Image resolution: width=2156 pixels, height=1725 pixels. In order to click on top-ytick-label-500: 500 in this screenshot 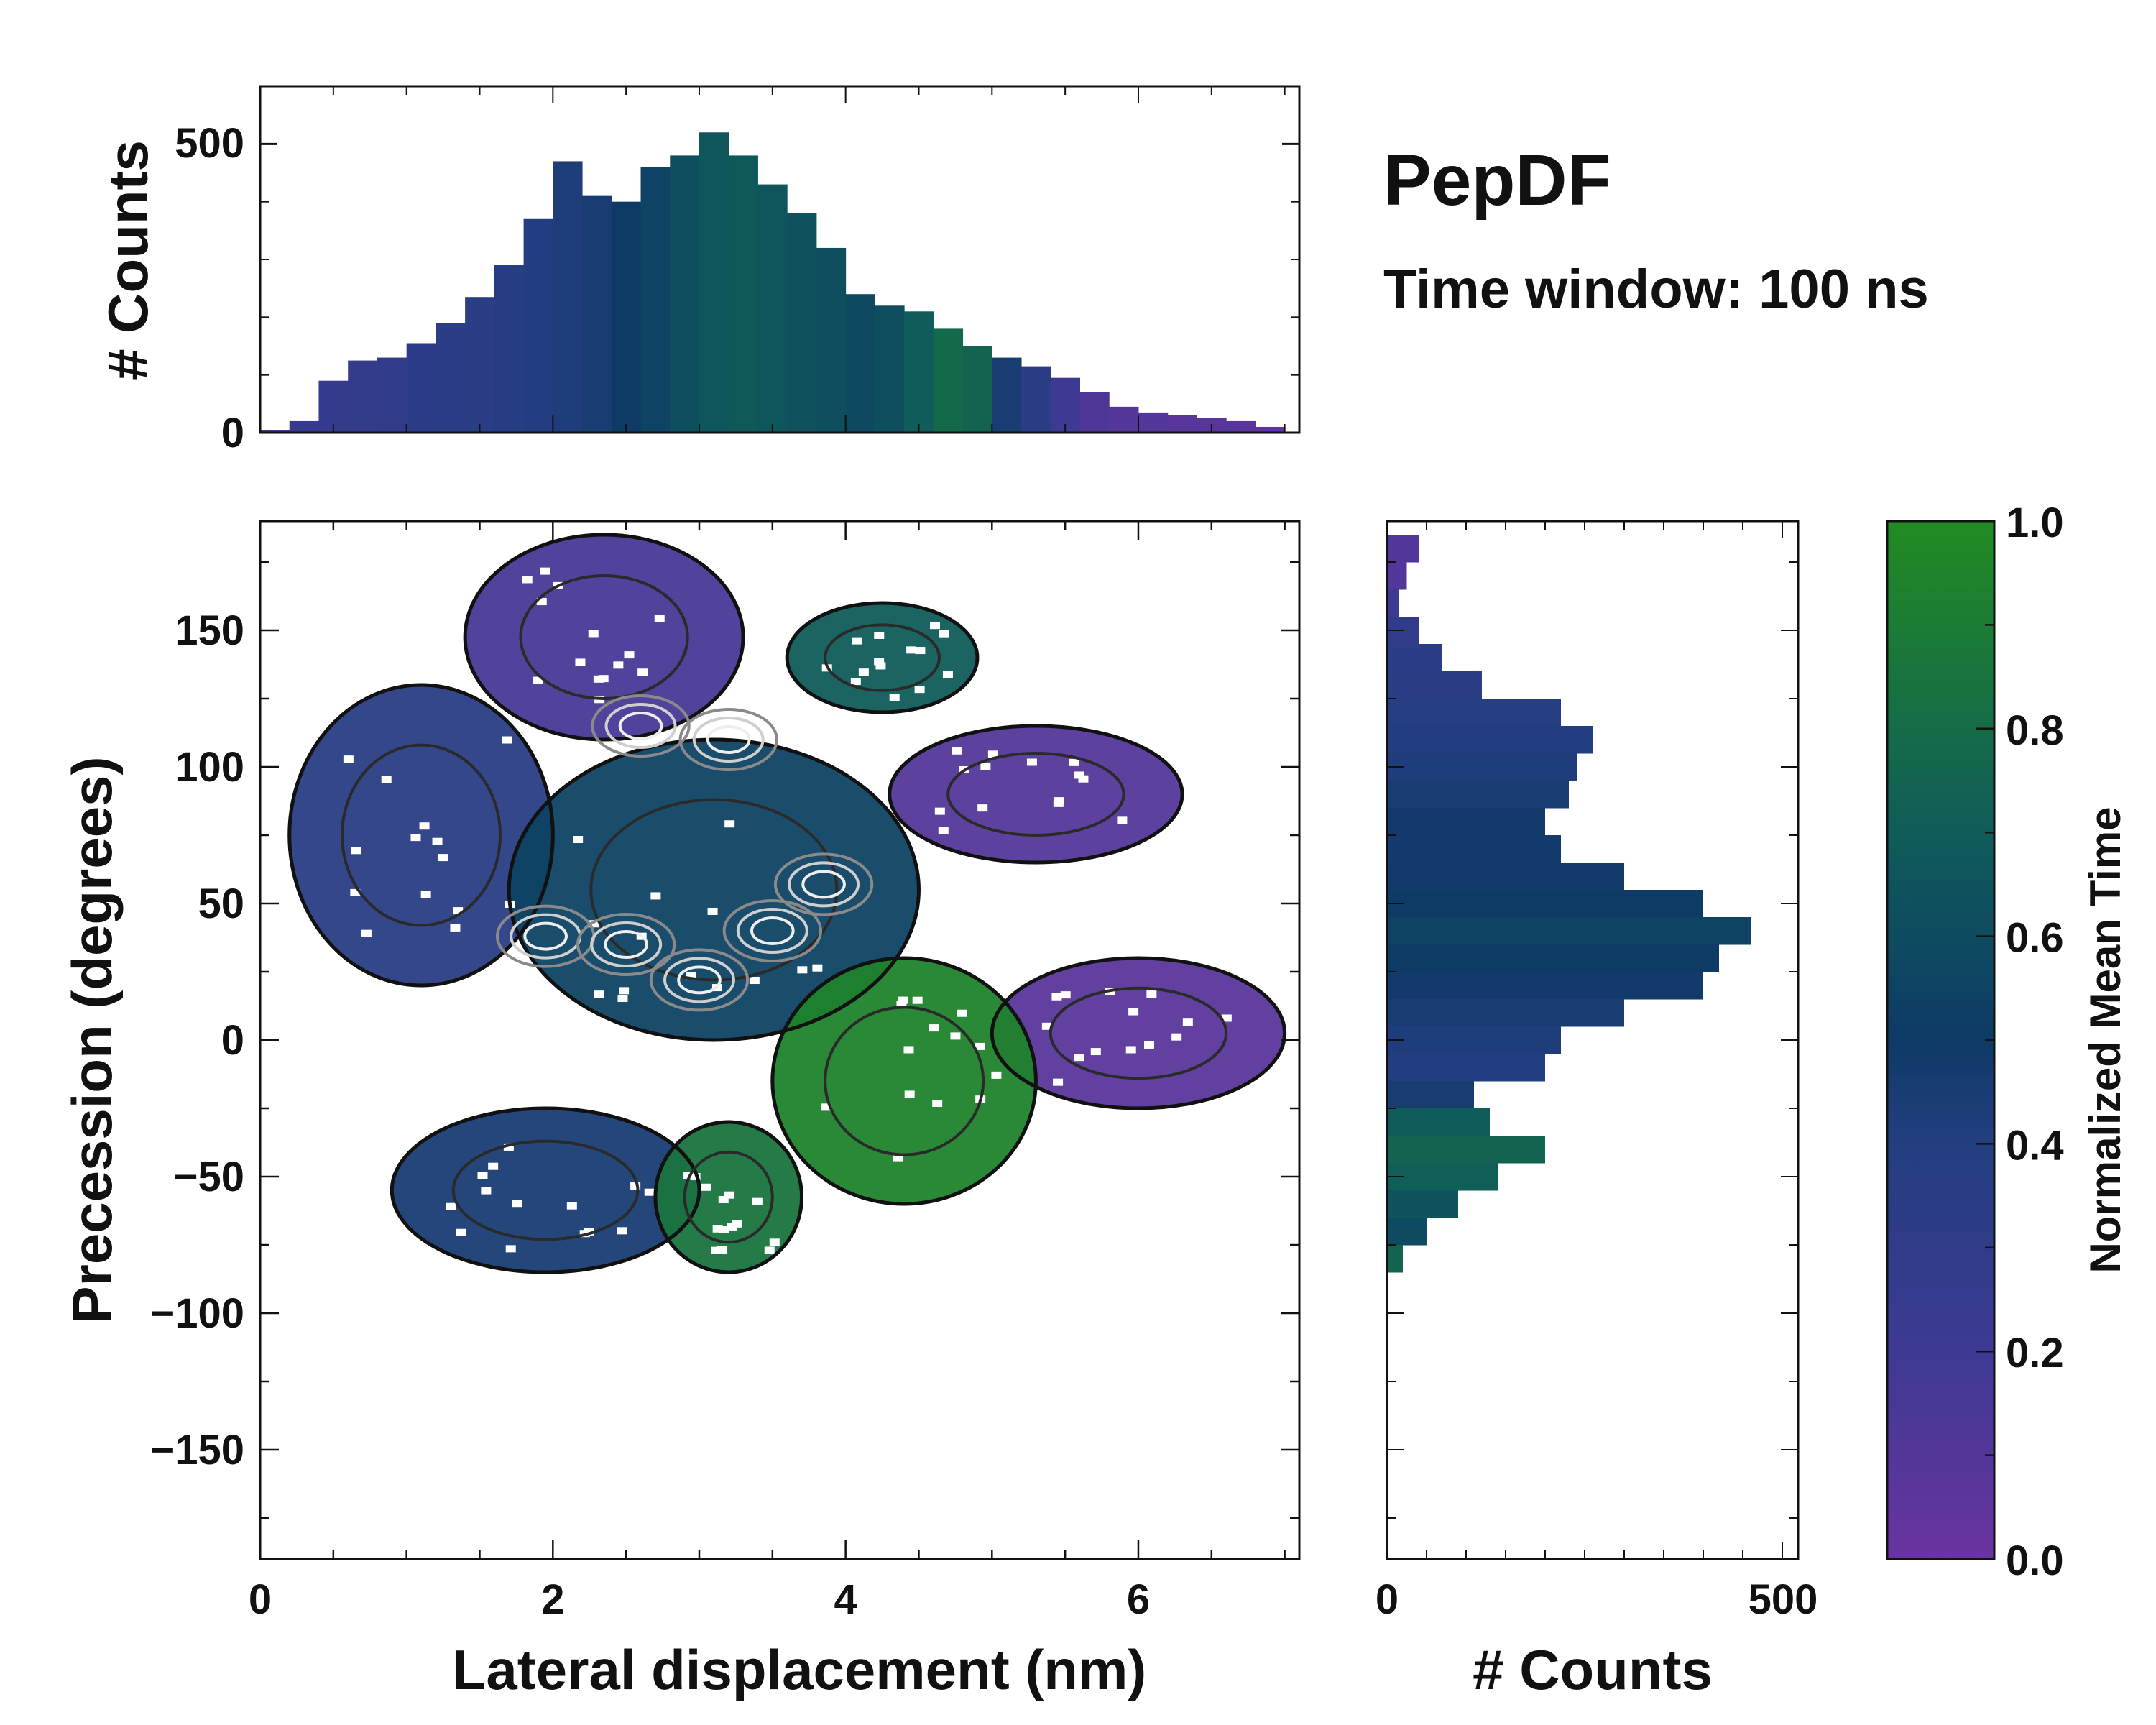, I will do `click(209, 143)`.